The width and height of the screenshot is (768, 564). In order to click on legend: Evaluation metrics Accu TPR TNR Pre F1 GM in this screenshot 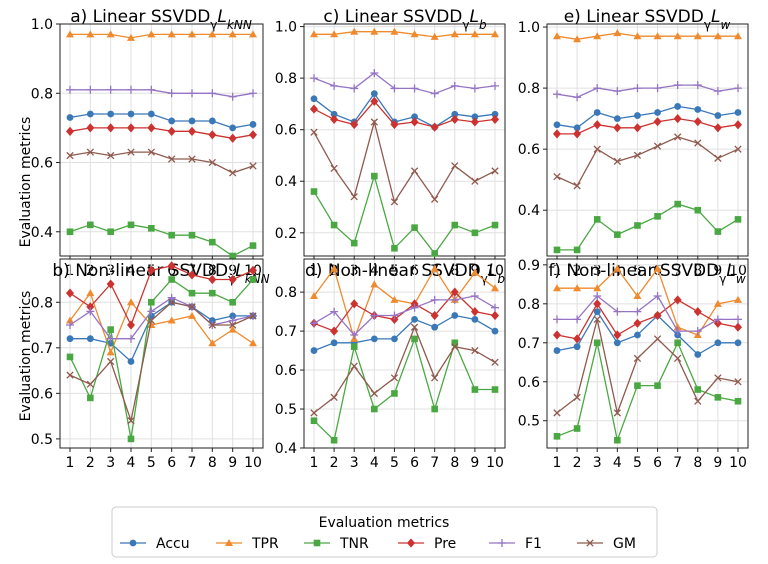, I will do `click(384, 532)`.